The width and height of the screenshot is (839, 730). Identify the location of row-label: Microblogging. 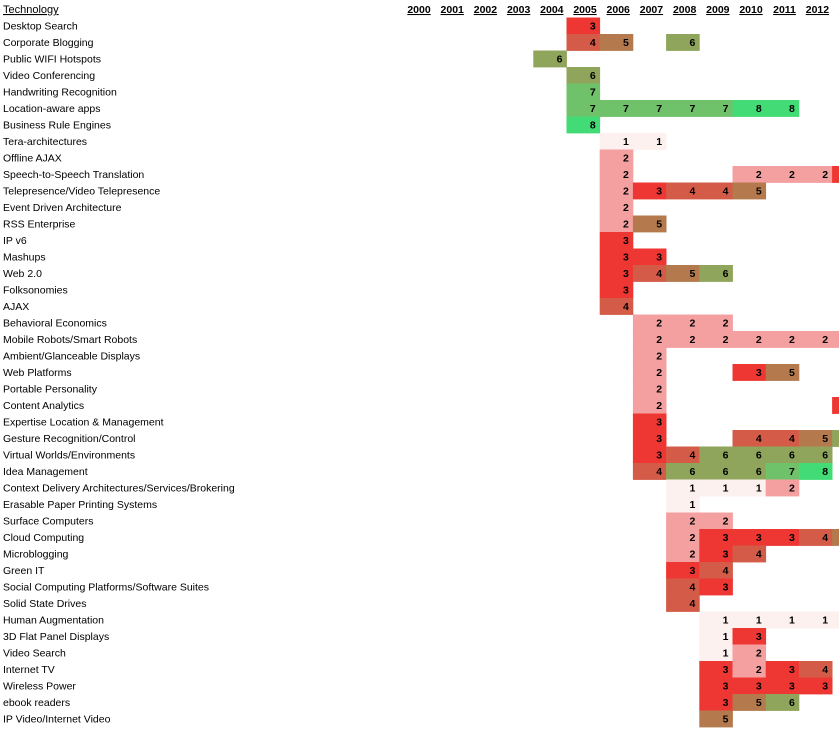
(36, 555).